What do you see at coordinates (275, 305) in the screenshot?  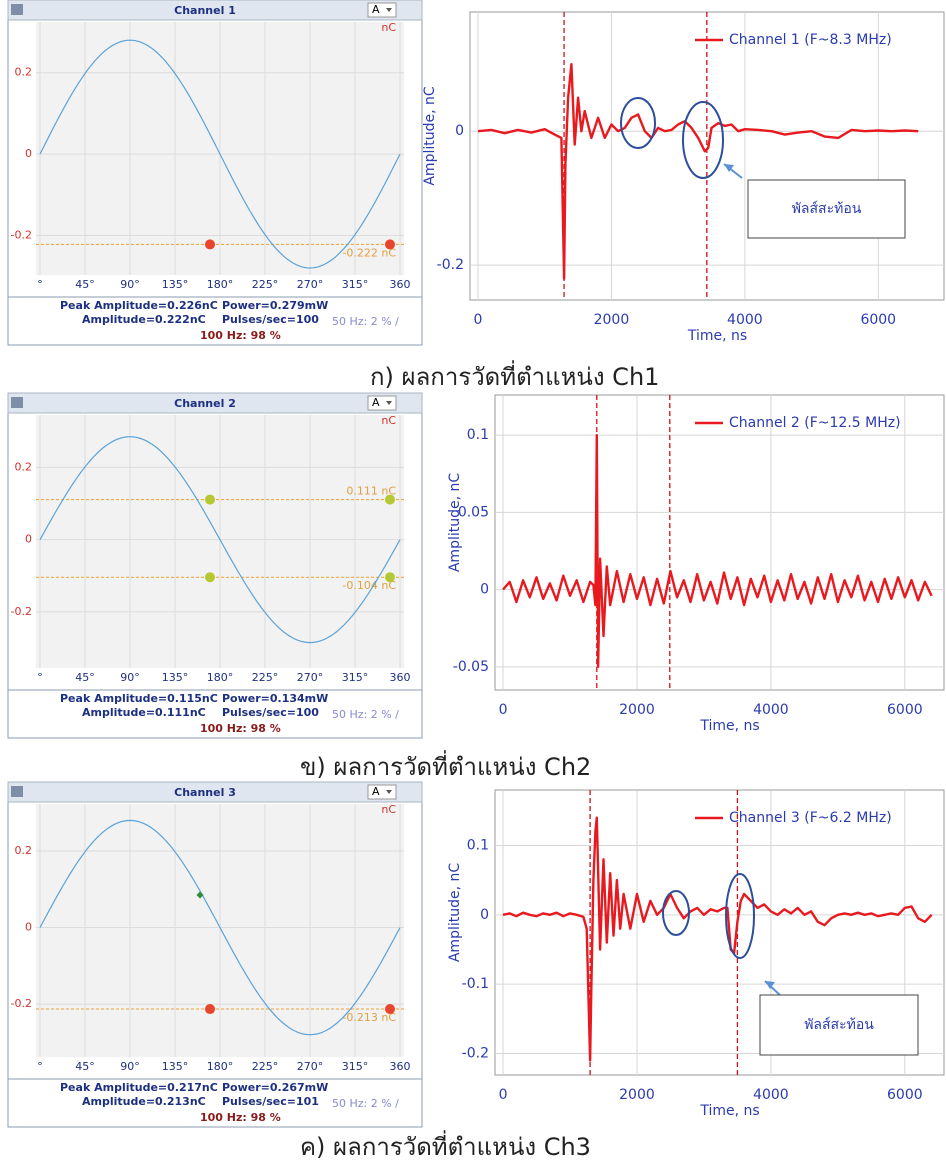 I see `stat-text: Power=0.279mW` at bounding box center [275, 305].